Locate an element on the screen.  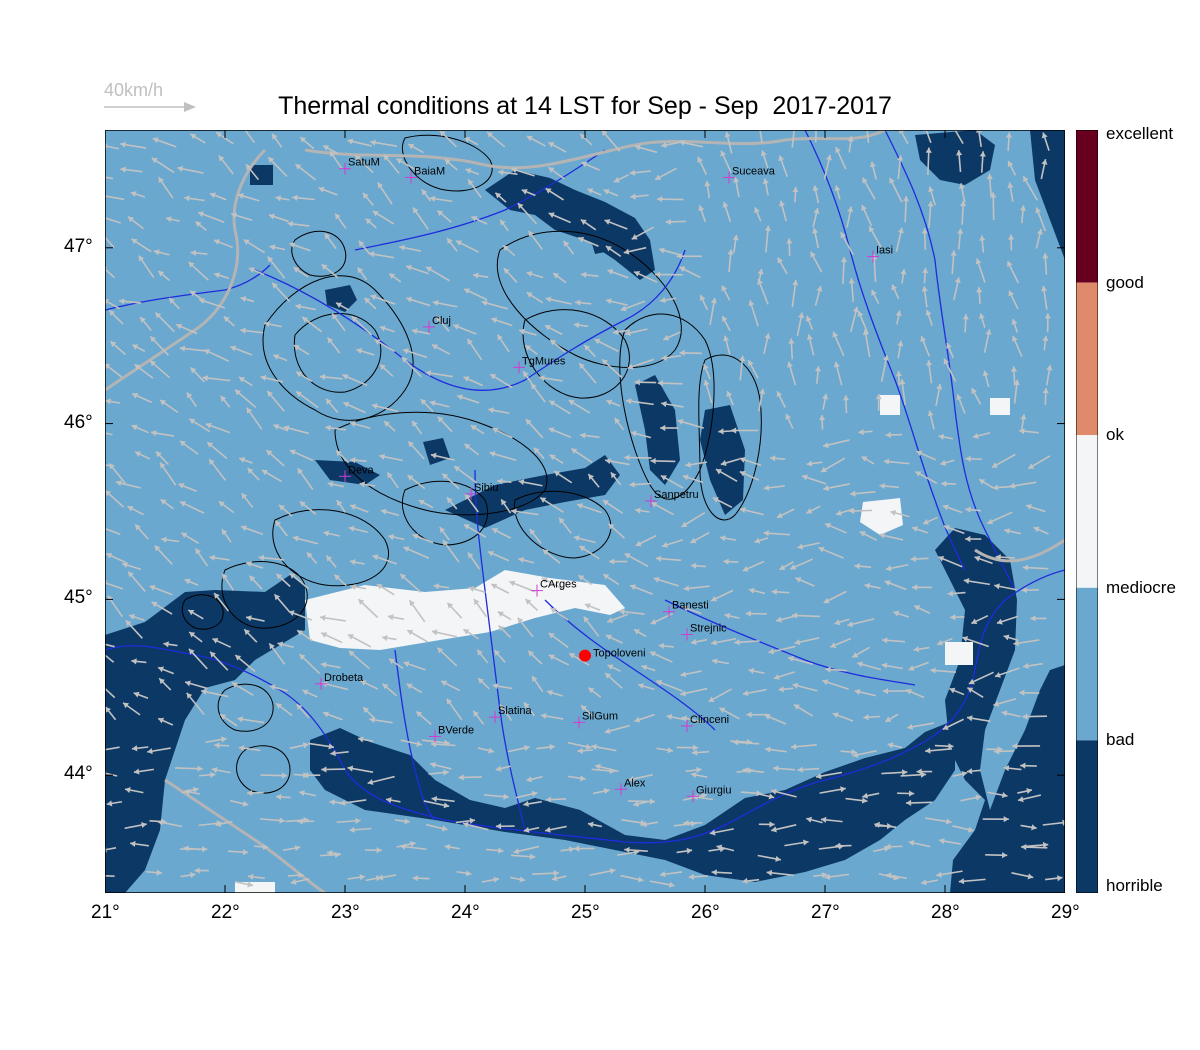
east-ok-patch is located at coordinates (1000, 406).